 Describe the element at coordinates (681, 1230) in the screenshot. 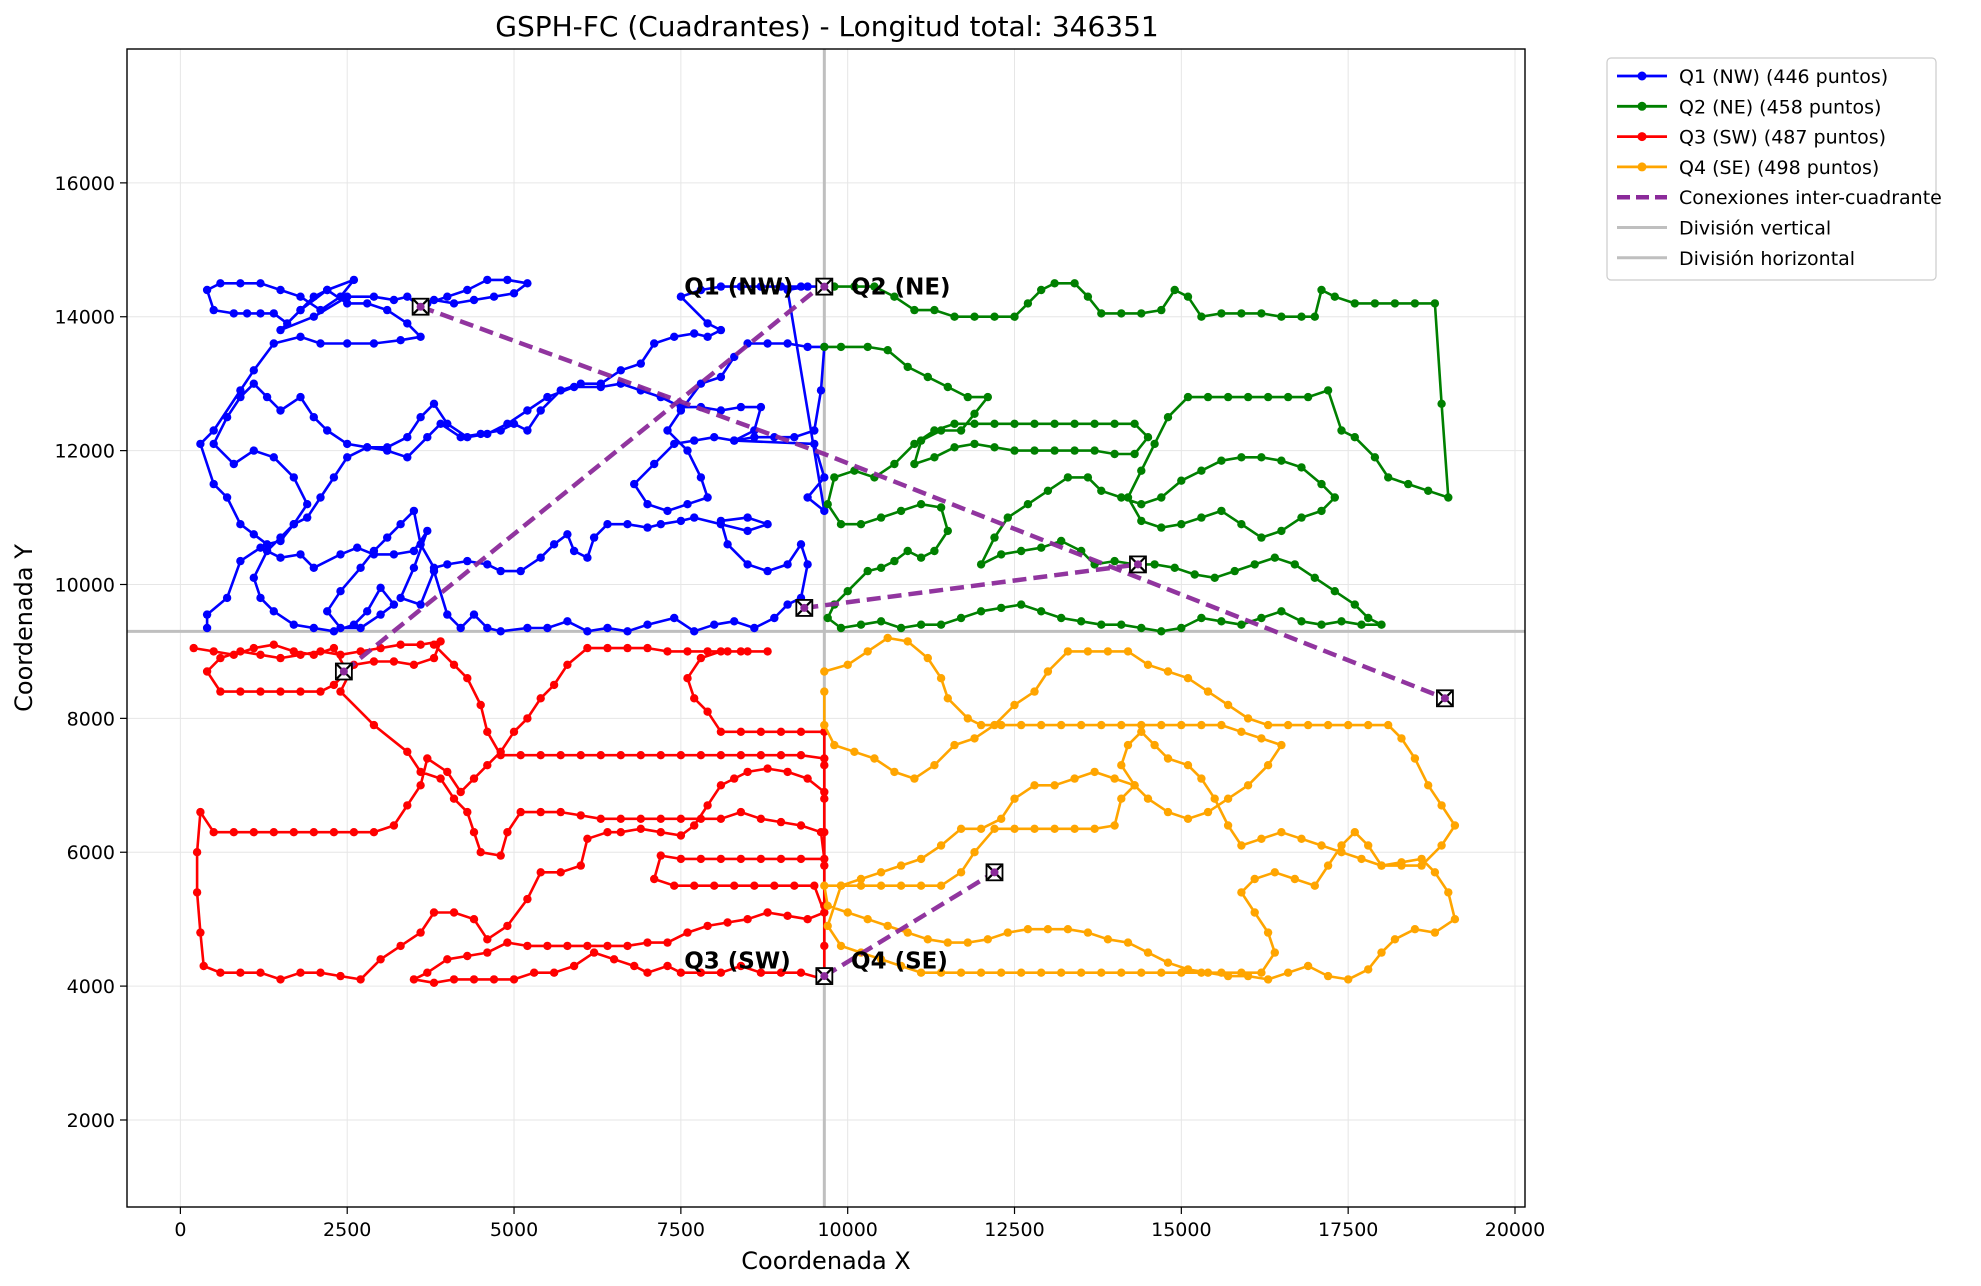

I see `x-tick-label: 7500` at that location.